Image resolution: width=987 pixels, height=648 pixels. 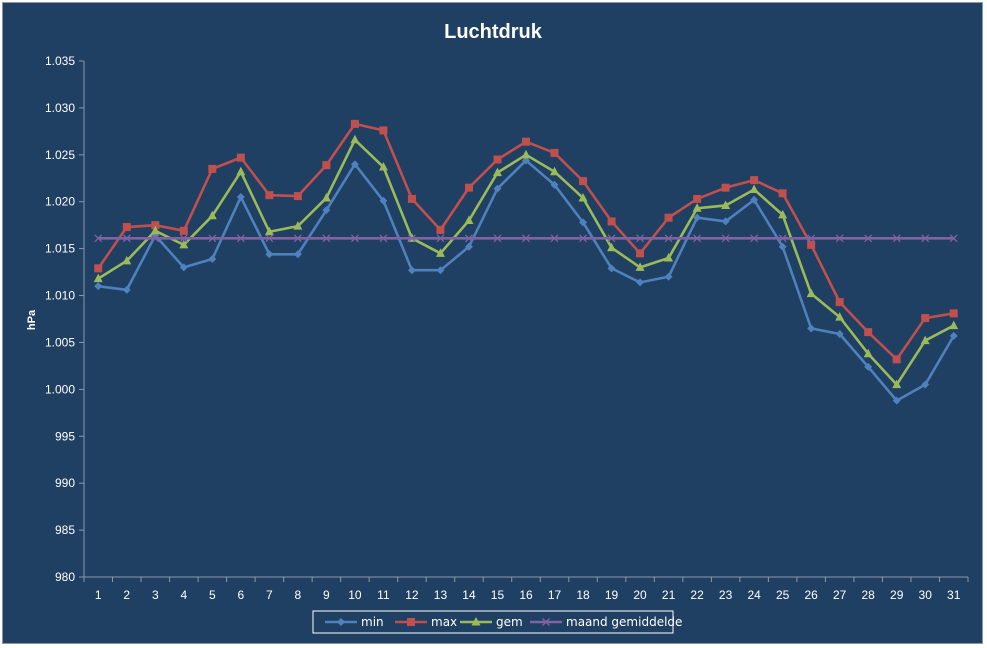 What do you see at coordinates (60, 108) in the screenshot?
I see `y-tick-label: 1.030` at bounding box center [60, 108].